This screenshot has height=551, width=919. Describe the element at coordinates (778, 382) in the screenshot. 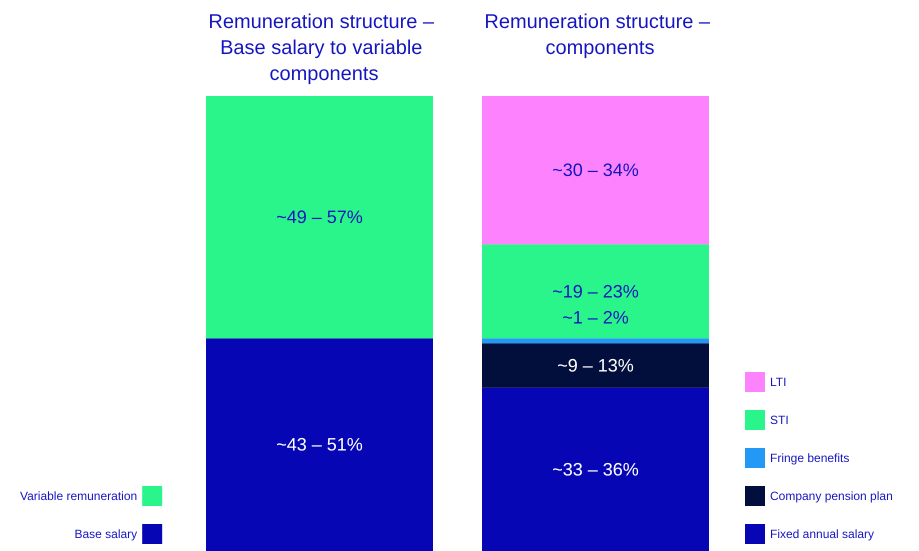

I see `legend-label: LTI` at that location.